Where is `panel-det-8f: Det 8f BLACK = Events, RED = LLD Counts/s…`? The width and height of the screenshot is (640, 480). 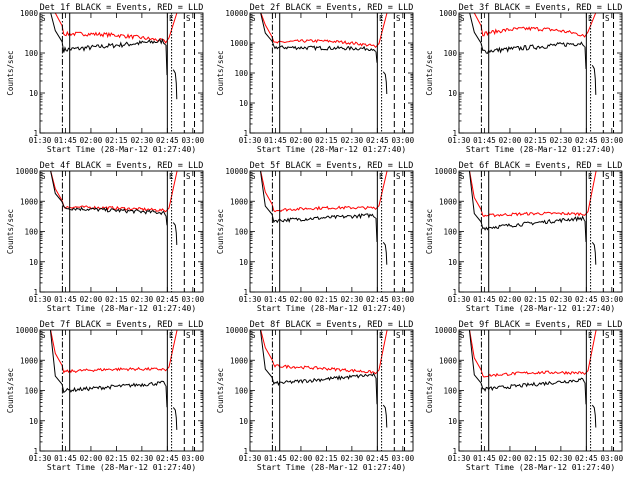 panel-det-8f: Det 8f BLACK = Events, RED = LLD Counts/s… is located at coordinates (315, 396).